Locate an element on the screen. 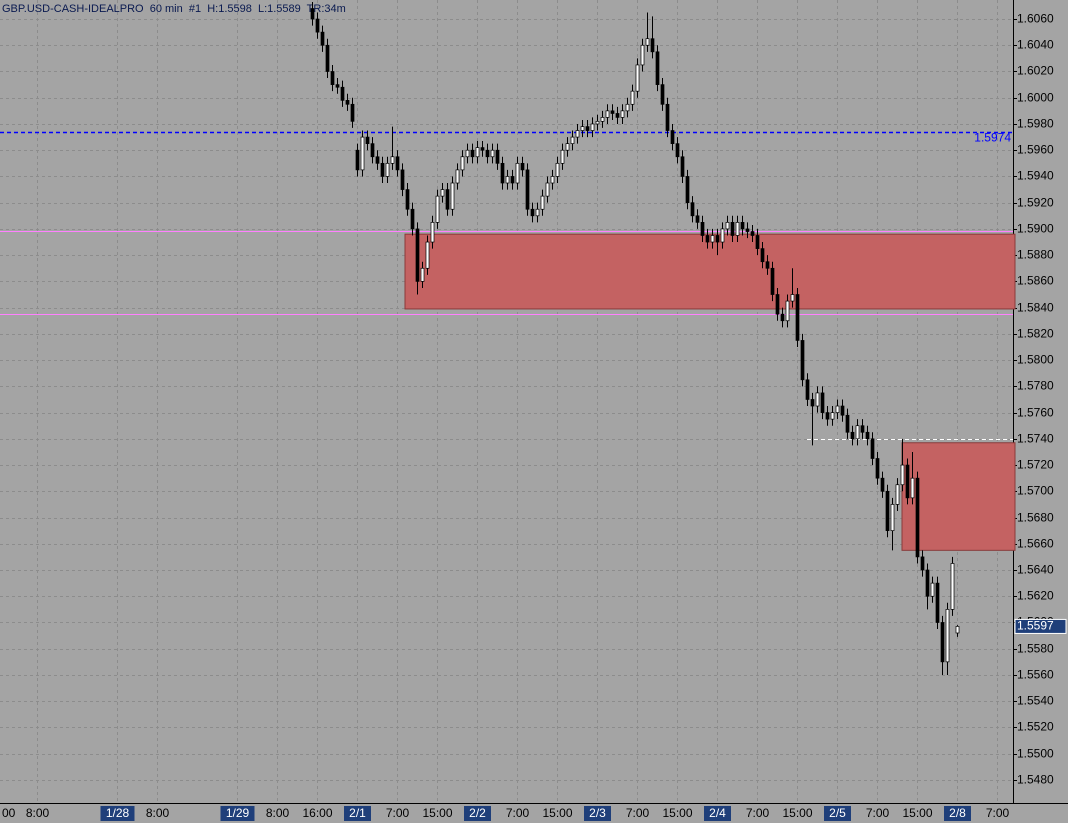 The height and width of the screenshot is (823, 1068). y-tick-label: 1.5740 is located at coordinates (1035, 439).